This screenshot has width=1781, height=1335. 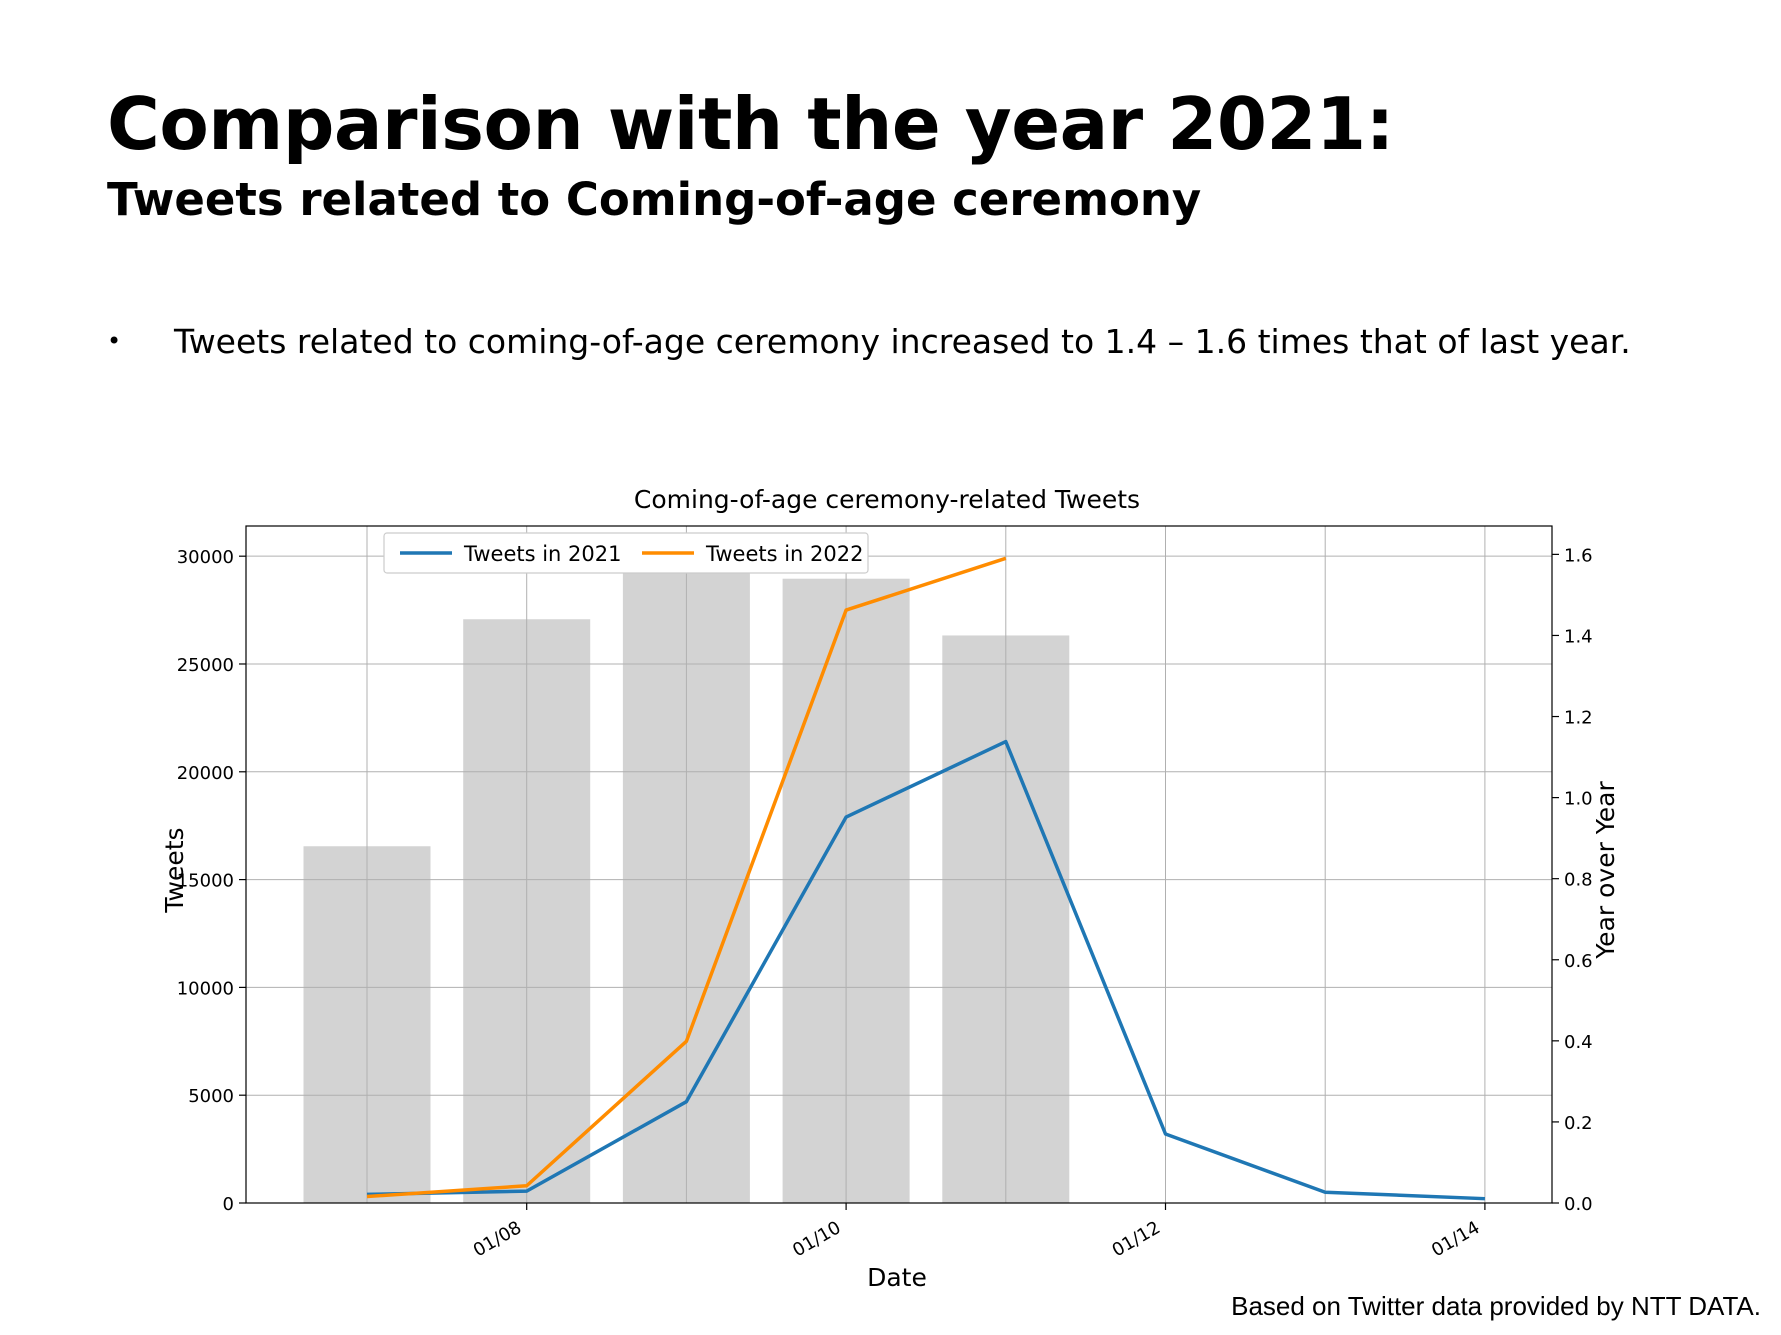 What do you see at coordinates (978, 1232) in the screenshot?
I see `x-axis: 01/08 01/10 01/12 01/14` at bounding box center [978, 1232].